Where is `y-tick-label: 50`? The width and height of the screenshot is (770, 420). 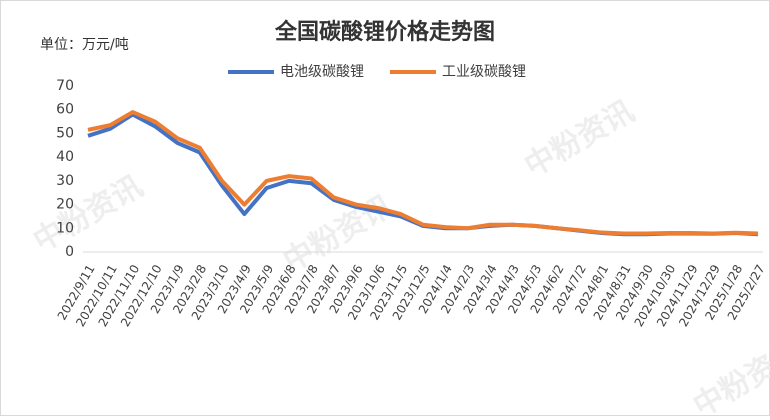
y-tick-label: 50 is located at coordinates (65, 133).